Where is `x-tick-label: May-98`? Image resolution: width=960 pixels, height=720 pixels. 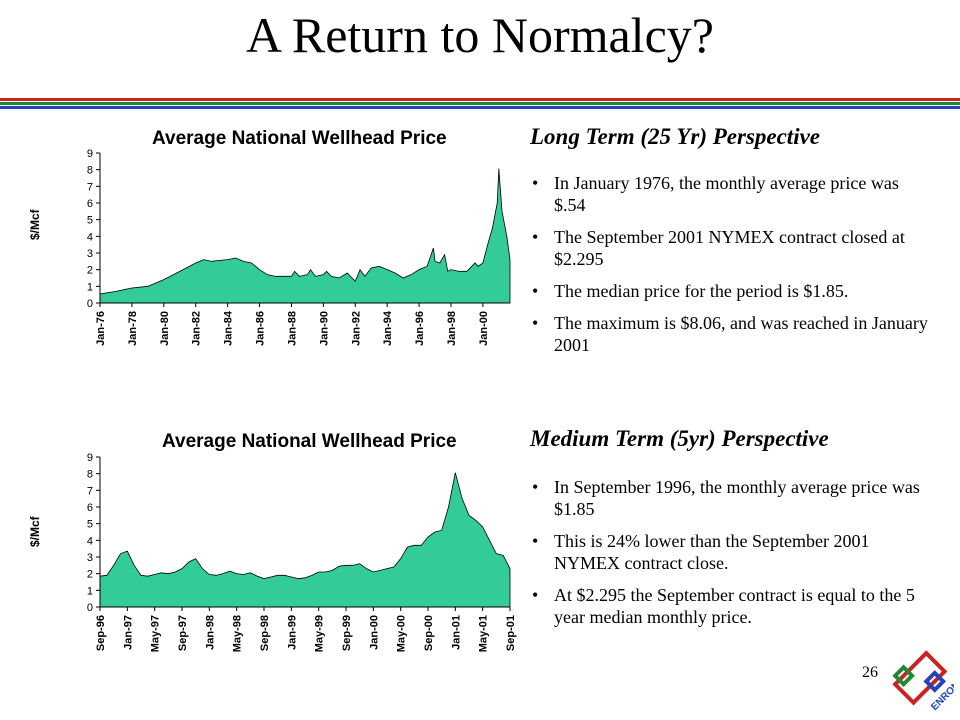
x-tick-label: May-98 is located at coordinates (238, 633).